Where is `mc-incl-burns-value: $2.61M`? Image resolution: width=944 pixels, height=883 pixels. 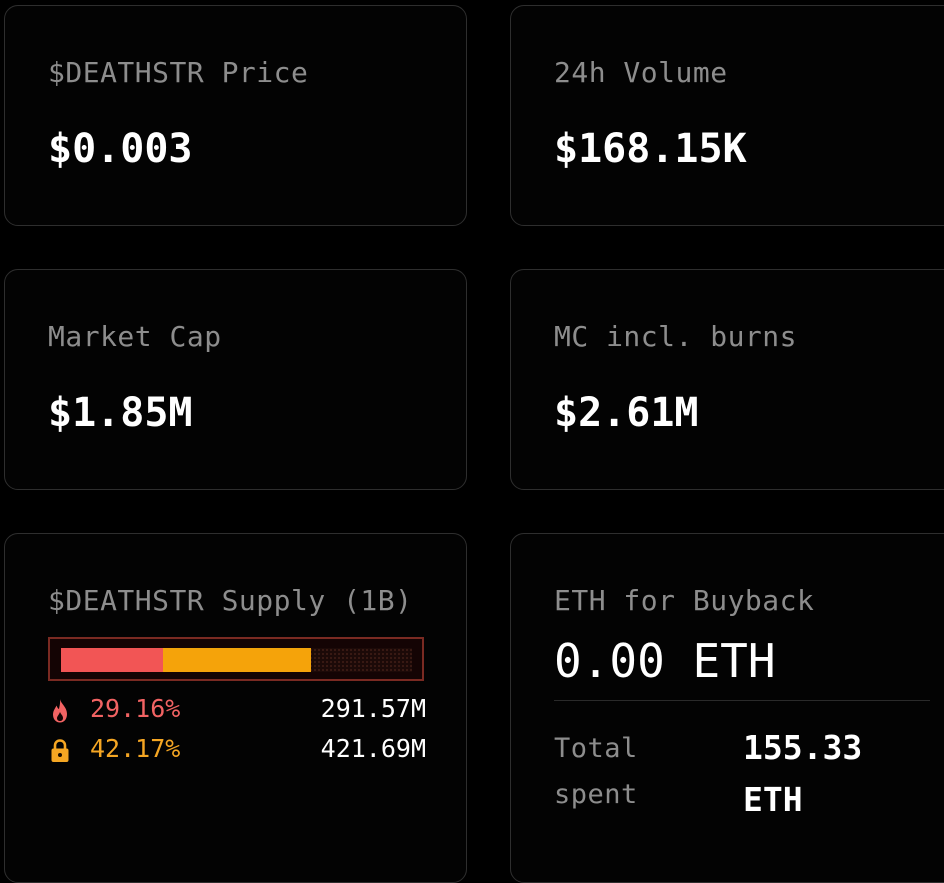
mc-incl-burns-value: $2.61M is located at coordinates (626, 413).